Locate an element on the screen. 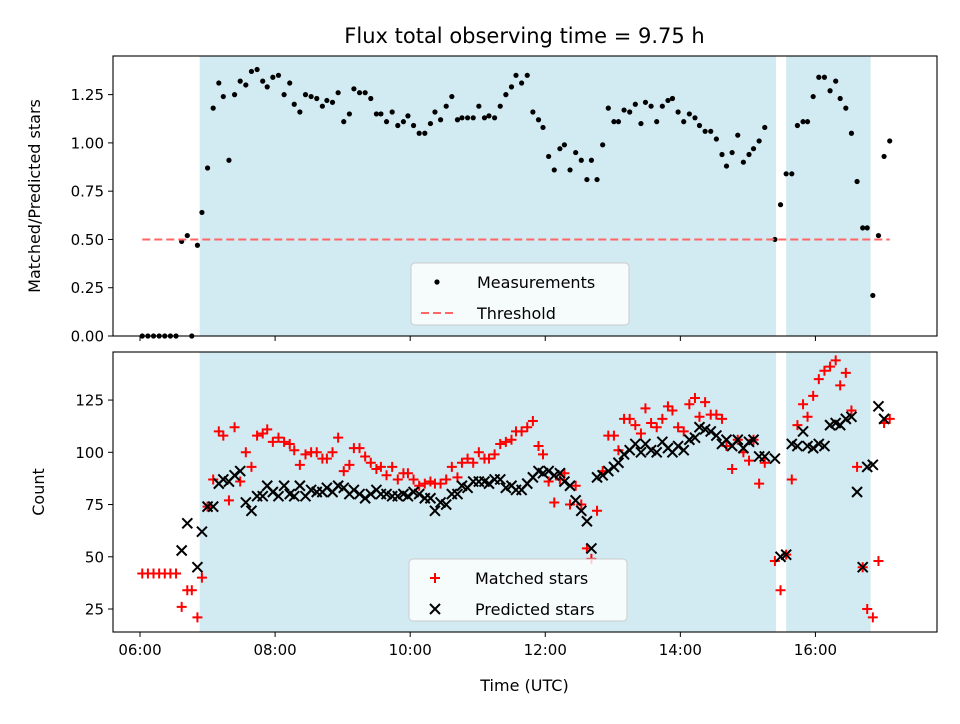  x-tick-label: 06:00 is located at coordinates (139, 650).